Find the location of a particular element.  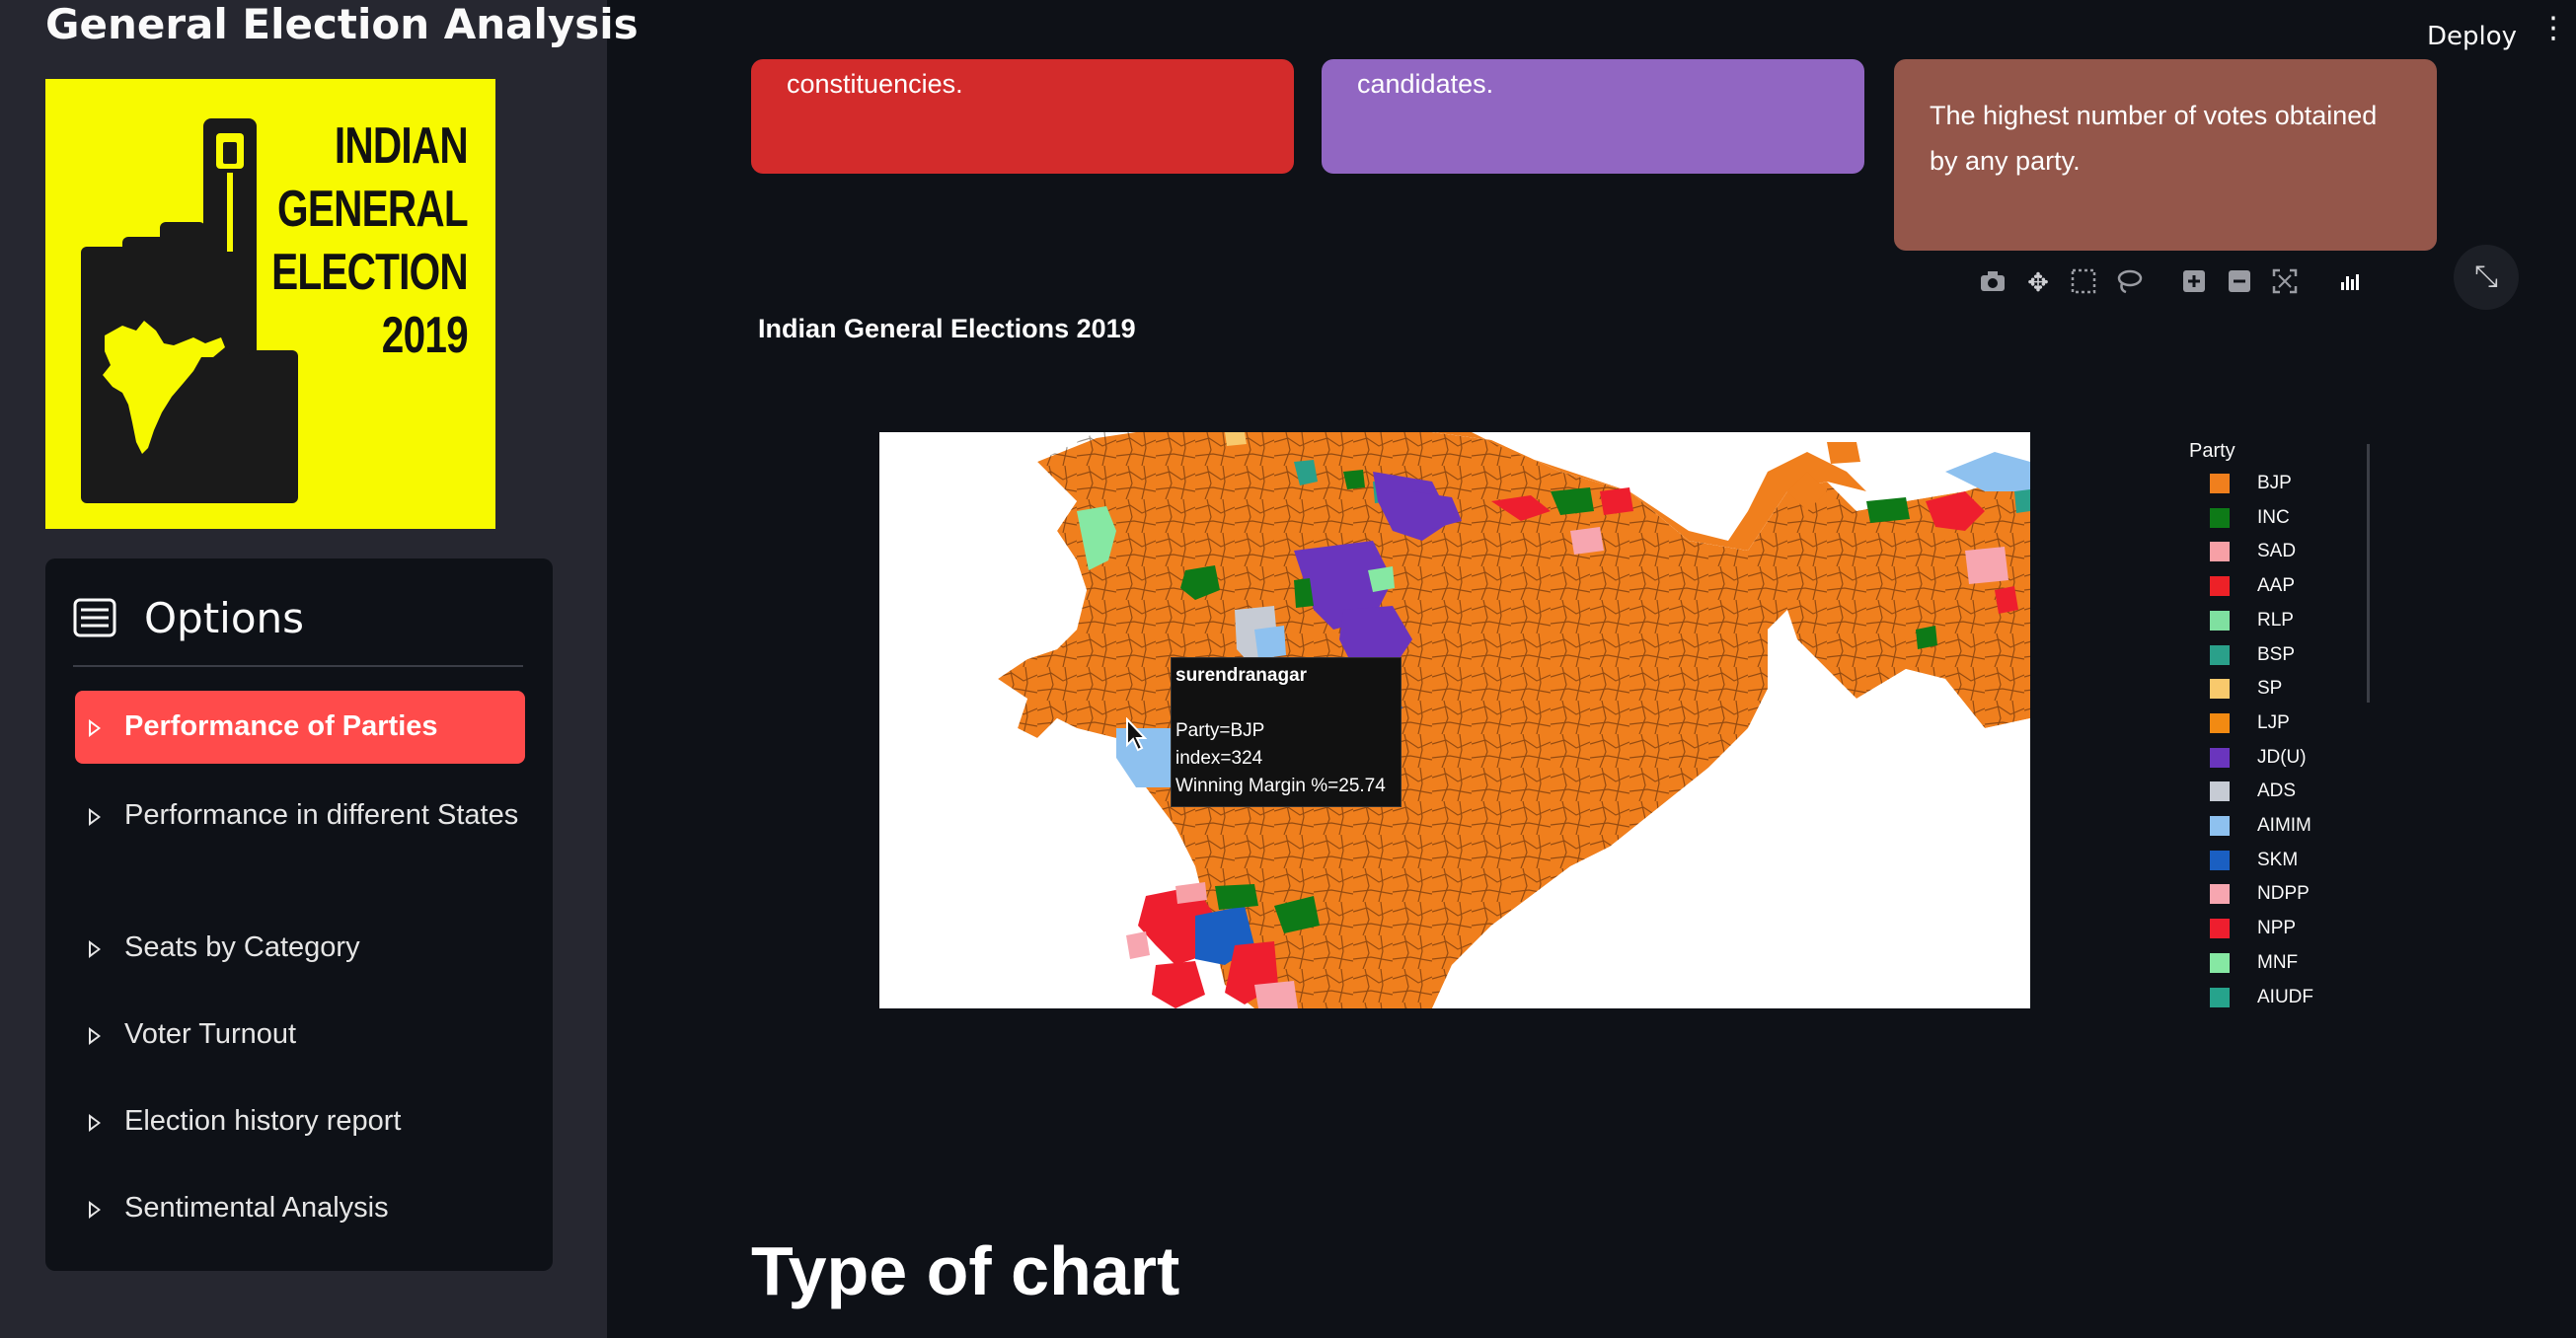

logo-line-2: GENERAL is located at coordinates (373, 209).